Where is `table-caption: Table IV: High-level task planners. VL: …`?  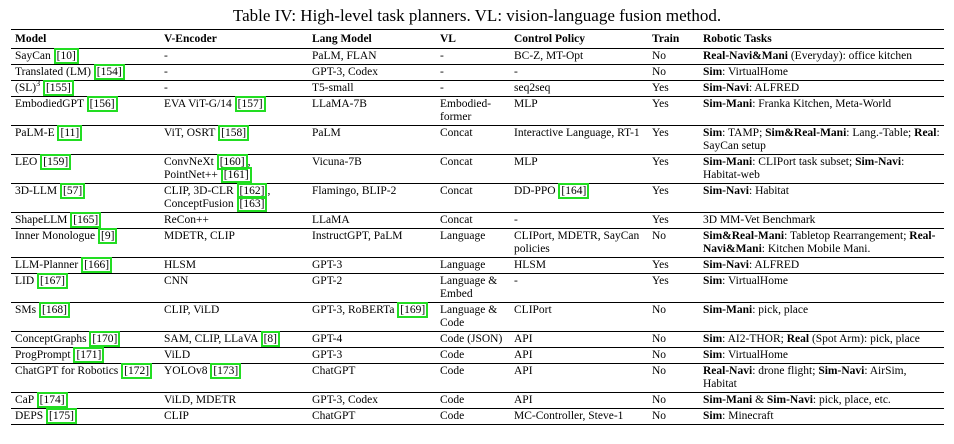
table-caption: Table IV: High-level task planners. VL: … is located at coordinates (477, 15).